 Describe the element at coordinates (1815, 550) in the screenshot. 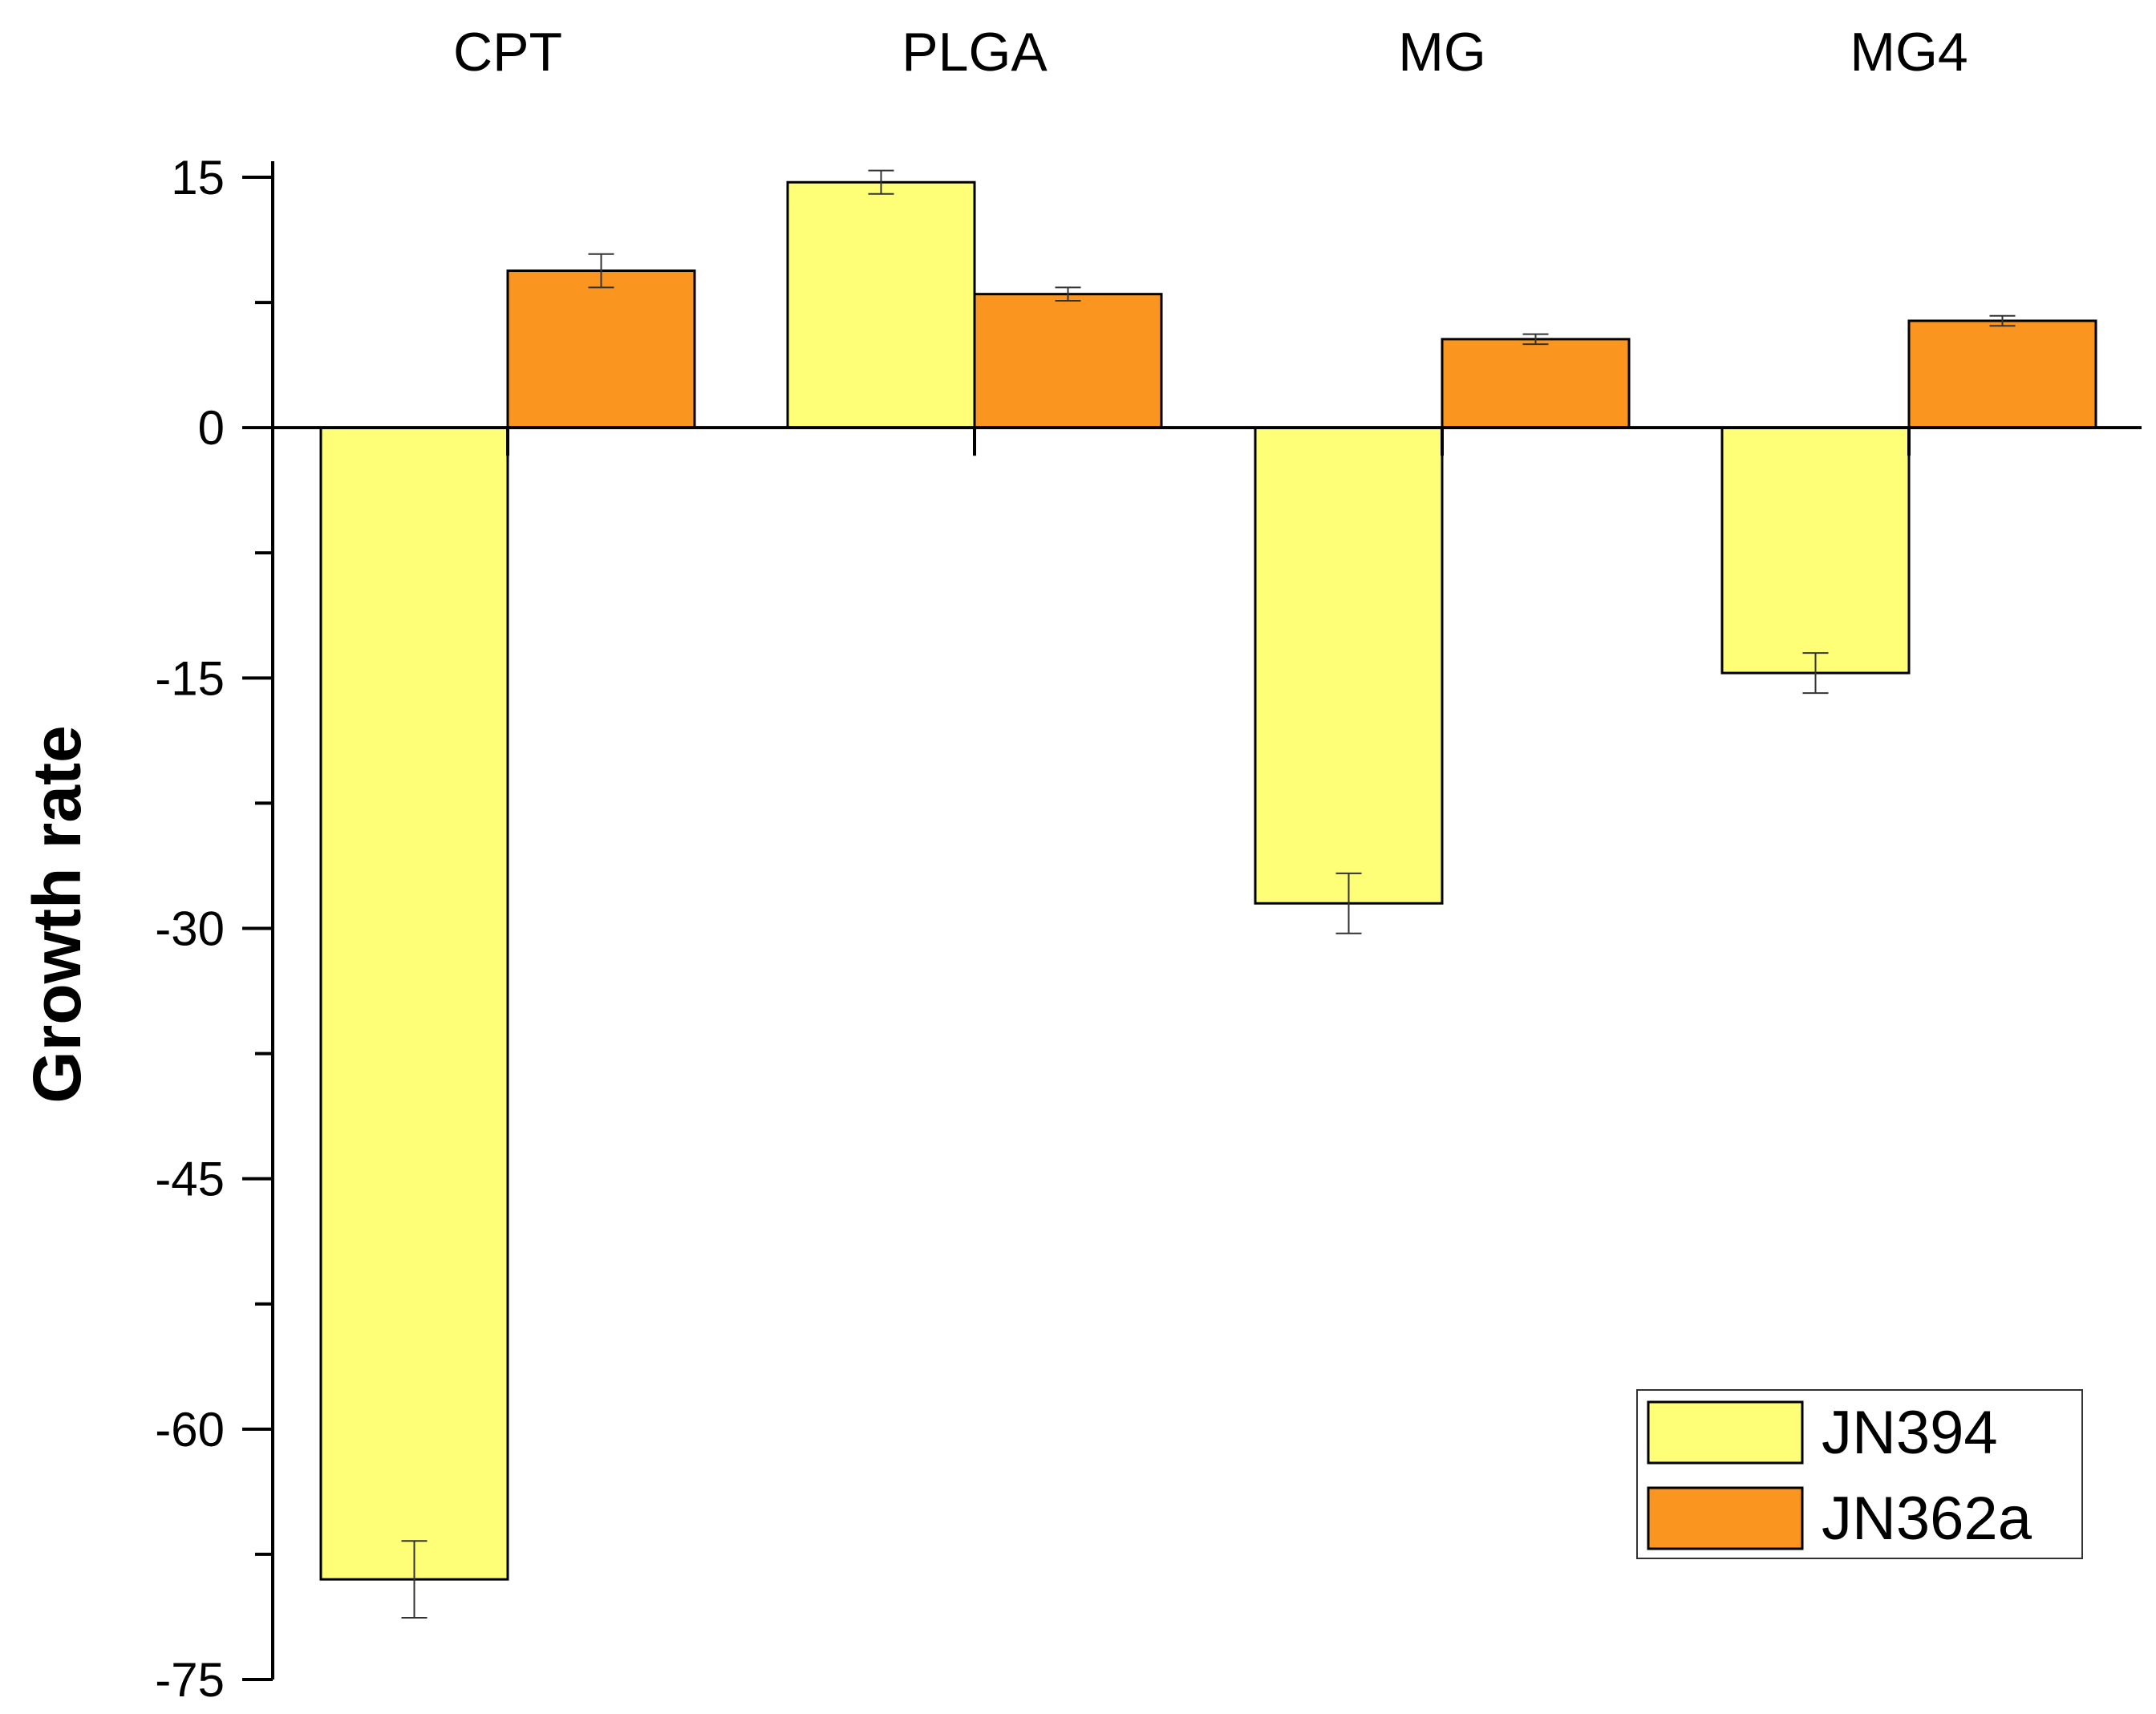

I see `bar-jn394-mg4` at that location.